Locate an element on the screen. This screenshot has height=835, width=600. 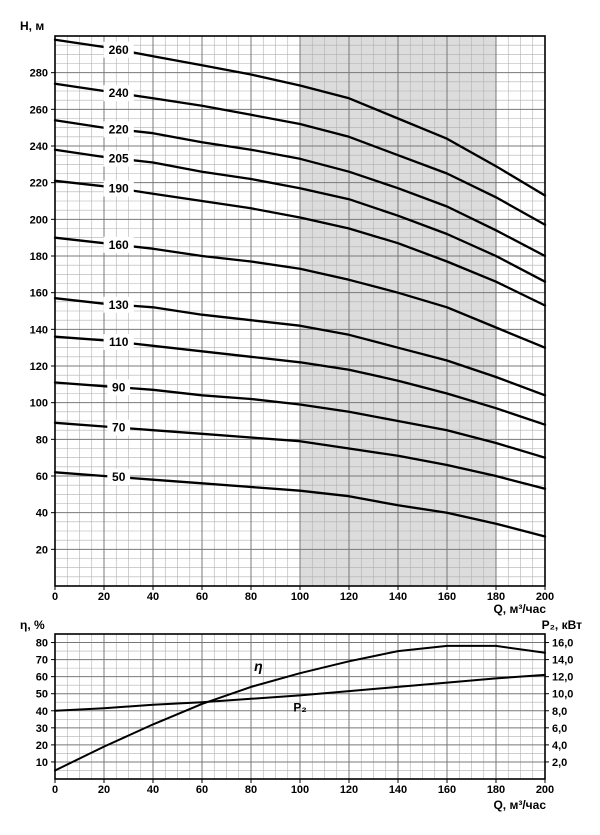
right-y-tick-label: 14,0 is located at coordinates (562, 661).